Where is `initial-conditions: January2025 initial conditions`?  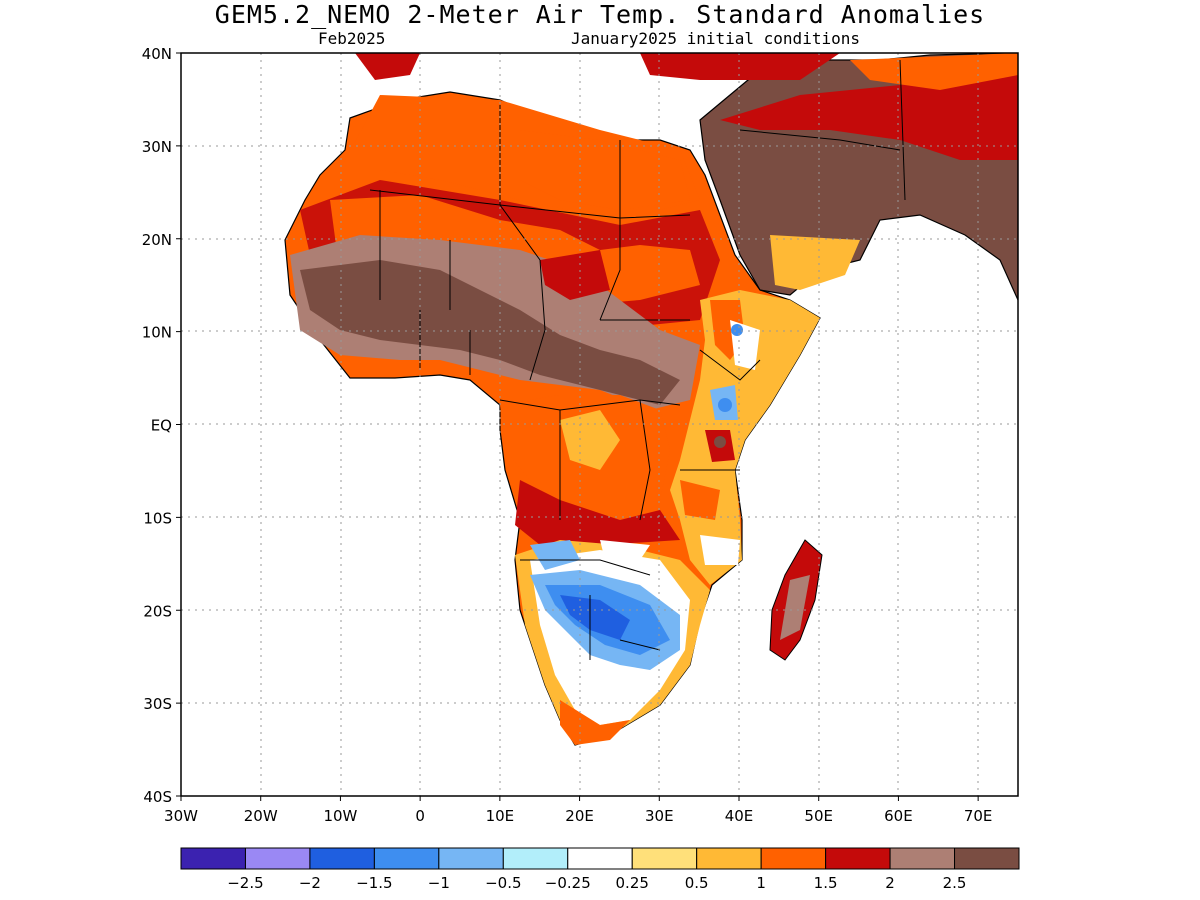 initial-conditions: January2025 initial conditions is located at coordinates (715, 38).